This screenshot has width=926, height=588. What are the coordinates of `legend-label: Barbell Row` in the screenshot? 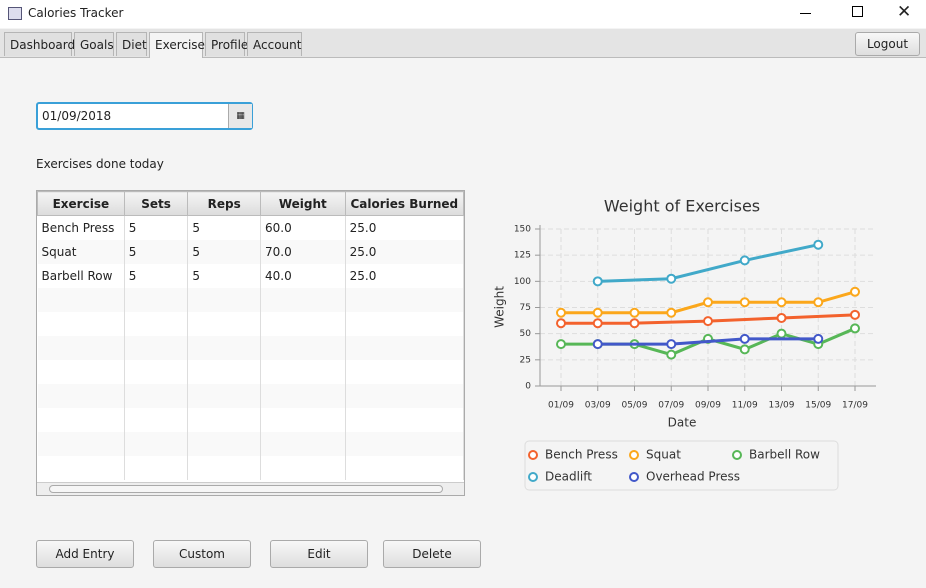 It's located at (784, 455).